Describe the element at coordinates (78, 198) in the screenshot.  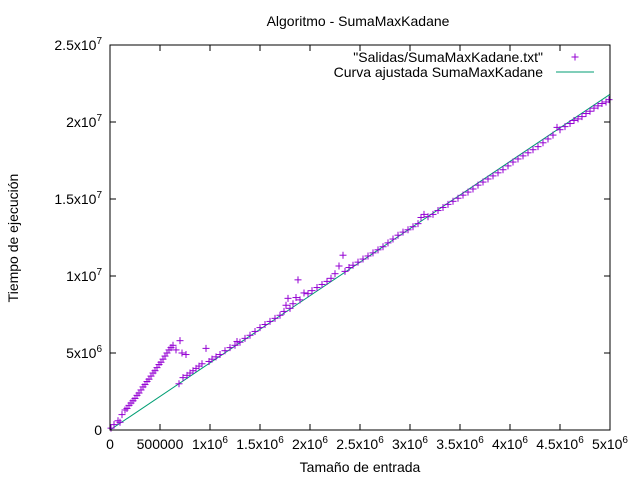
I see `y-tick-label: 1.5x10⁷` at that location.